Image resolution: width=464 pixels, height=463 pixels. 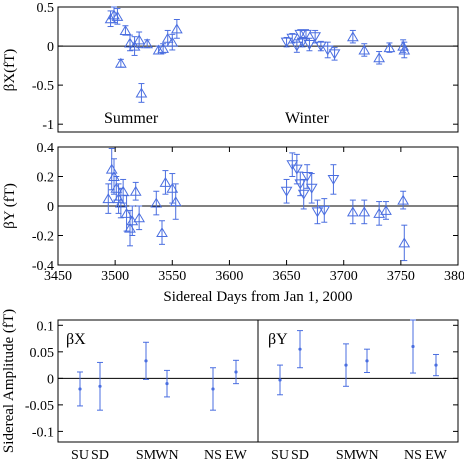 What do you see at coordinates (76, 339) in the screenshot?
I see `beta-x-group-label: βX` at bounding box center [76, 339].